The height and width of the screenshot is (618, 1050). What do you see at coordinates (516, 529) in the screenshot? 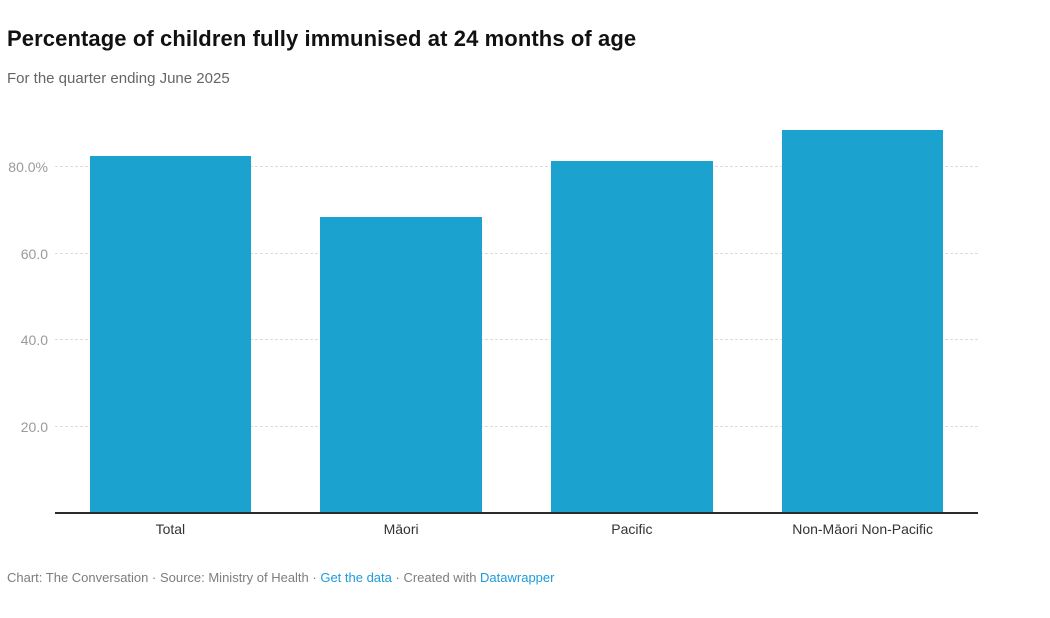
I see `x-axis-labels: Total Māori Pacific Non-Māori Non-Pacific` at bounding box center [516, 529].